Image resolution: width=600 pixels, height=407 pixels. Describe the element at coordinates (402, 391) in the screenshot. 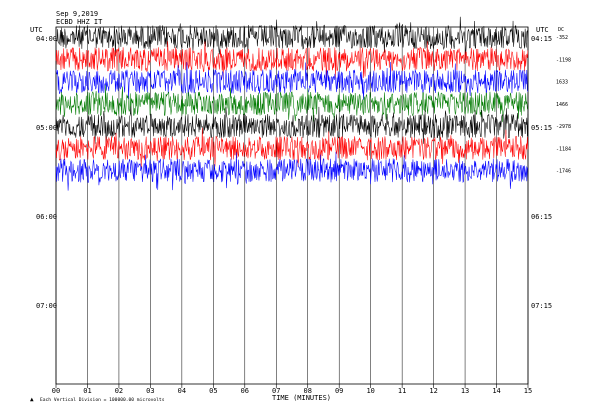

I see `x-tick-label: 11` at that location.